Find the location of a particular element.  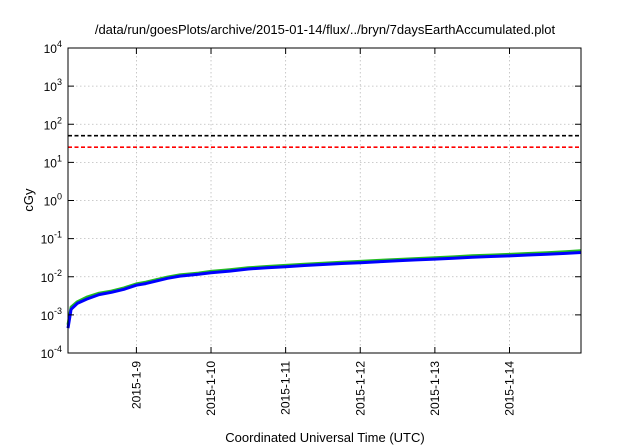

y-tick-label: 10⁰ is located at coordinates (53, 200).